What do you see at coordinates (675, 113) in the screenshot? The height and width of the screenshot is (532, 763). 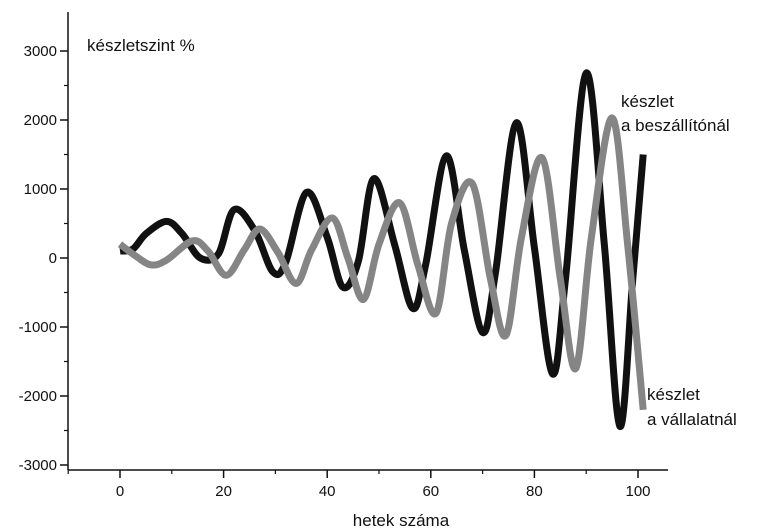 I see `annotation-supplier: készlet a beszállítónál` at bounding box center [675, 113].